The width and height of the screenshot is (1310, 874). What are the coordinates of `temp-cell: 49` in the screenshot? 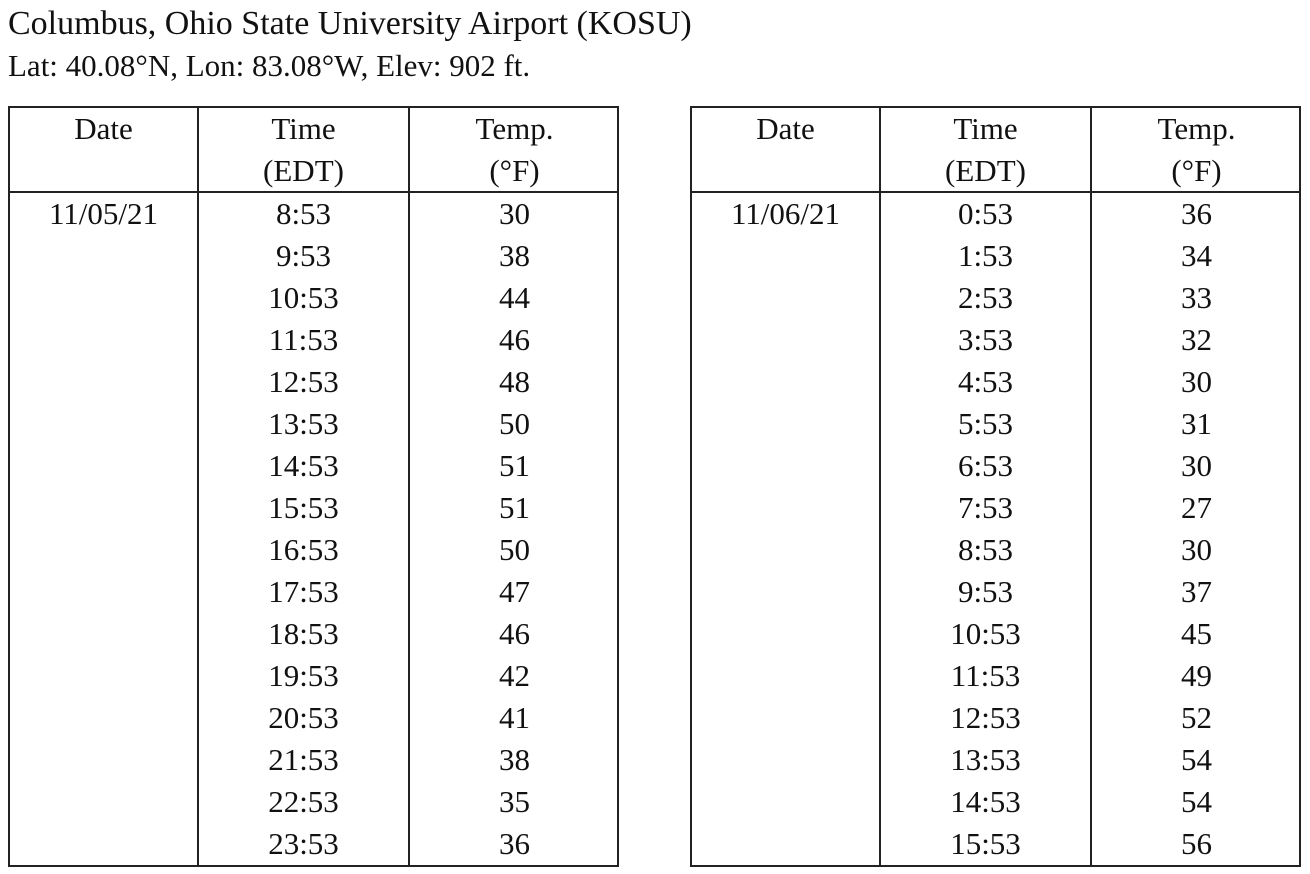 It's located at (1196, 675).